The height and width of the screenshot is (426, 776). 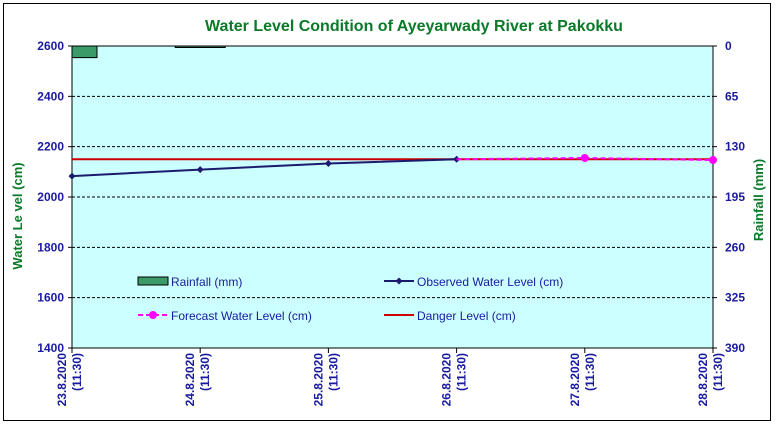 I want to click on left-axis-title: Water Le vel (cm), so click(x=17, y=215).